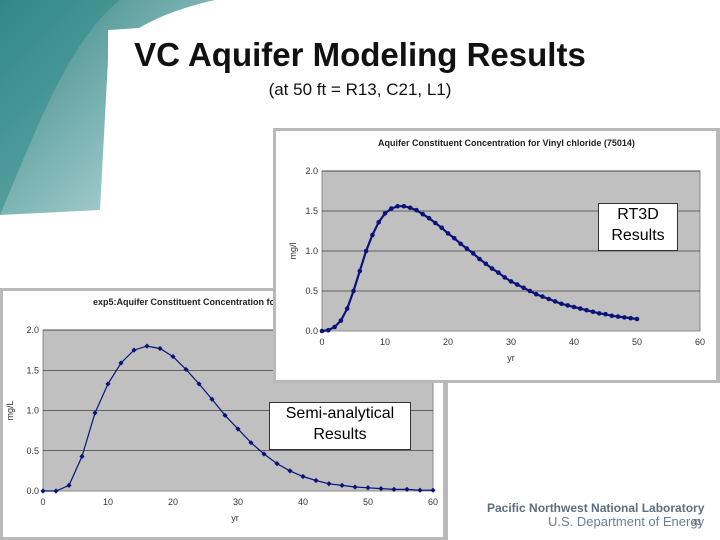 The image size is (720, 540). Describe the element at coordinates (626, 521) in the screenshot. I see `footer-dept: U.S. Department of Energy` at that location.